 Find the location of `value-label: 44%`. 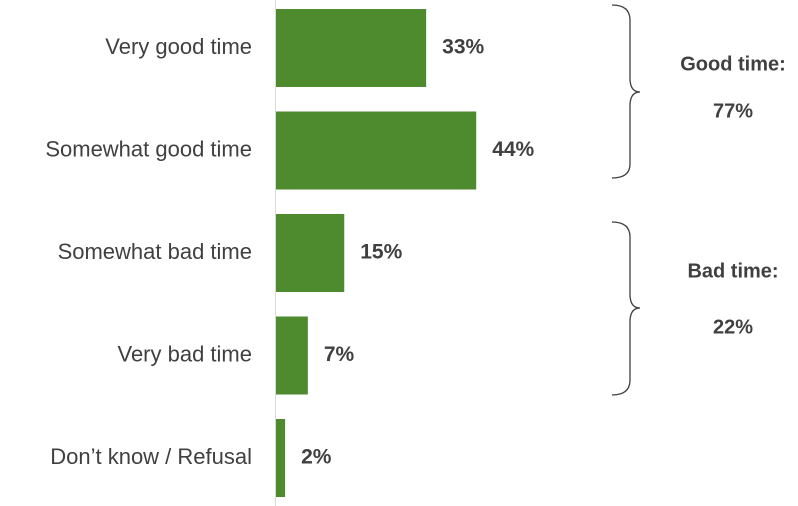

value-label: 44% is located at coordinates (513, 149).